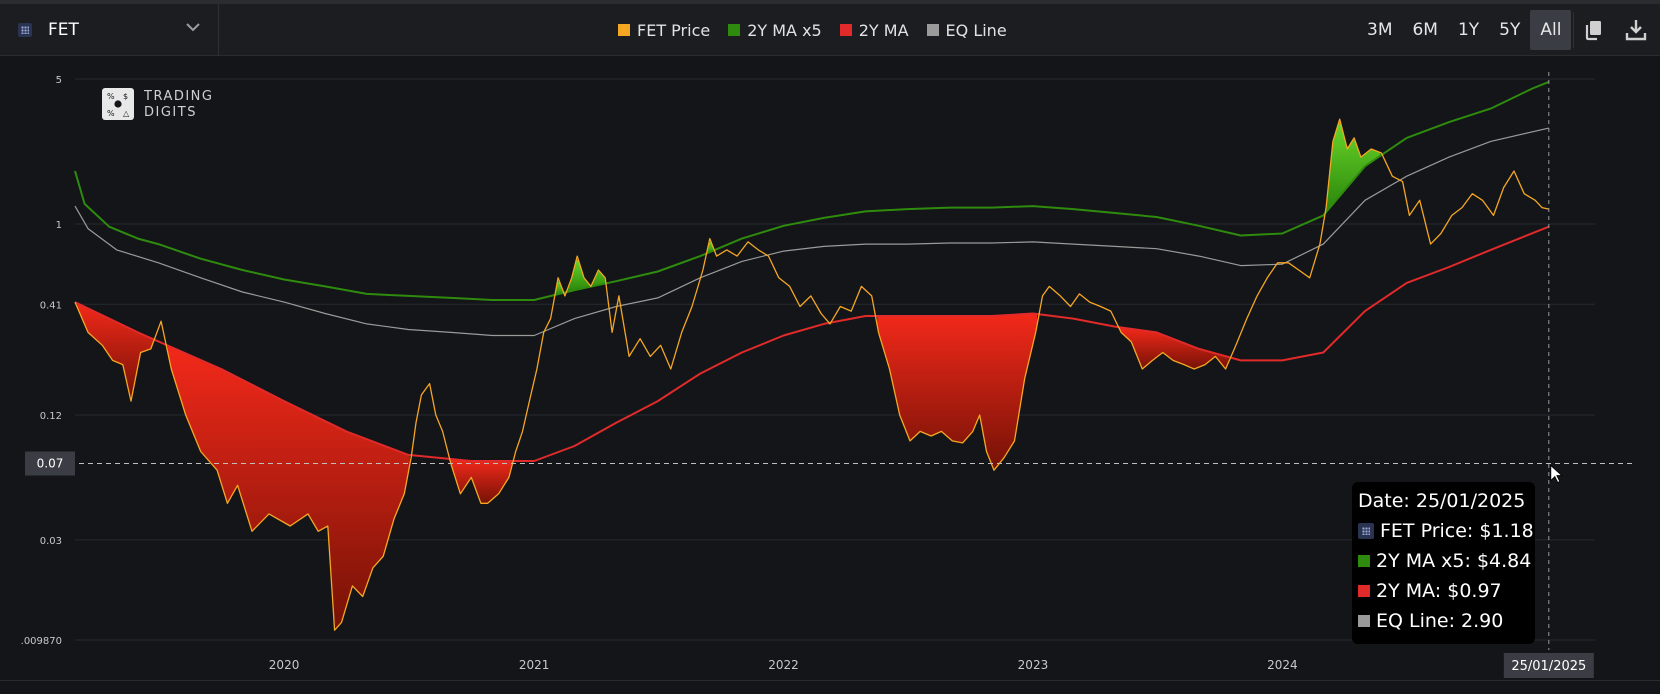 This screenshot has width=1660, height=694. Describe the element at coordinates (126, 113) in the screenshot. I see `watermark-glyph: △` at that location.